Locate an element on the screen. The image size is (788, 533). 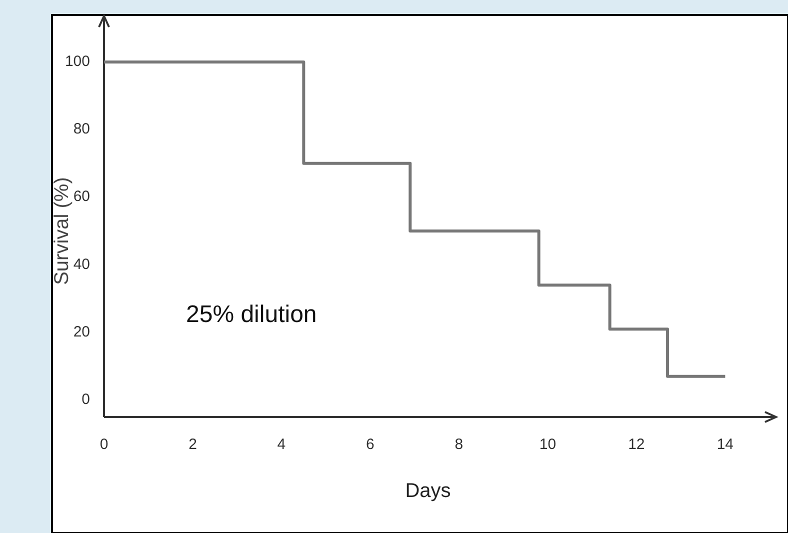
y-axis-title: Survival (%) is located at coordinates (62, 231).